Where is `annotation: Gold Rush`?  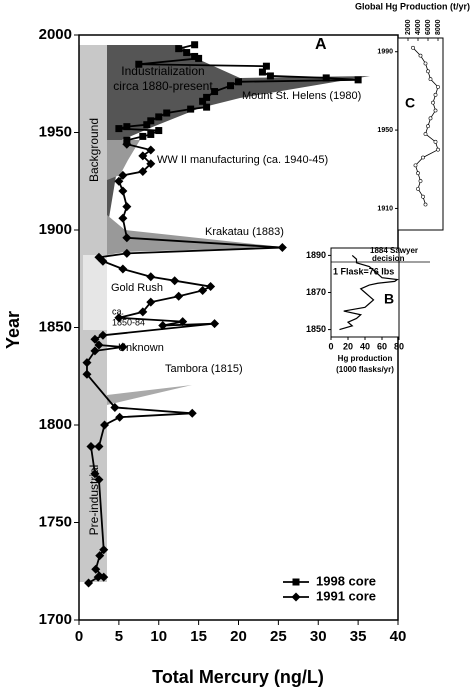
annotation: Gold Rush is located at coordinates (137, 288).